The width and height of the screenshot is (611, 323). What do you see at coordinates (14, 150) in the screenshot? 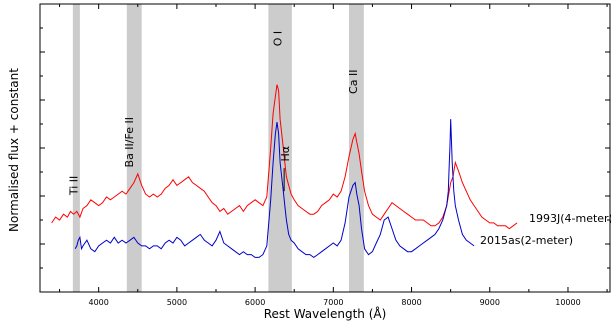
I see `y-axis-title: Normalised flux + constant` at bounding box center [14, 150].